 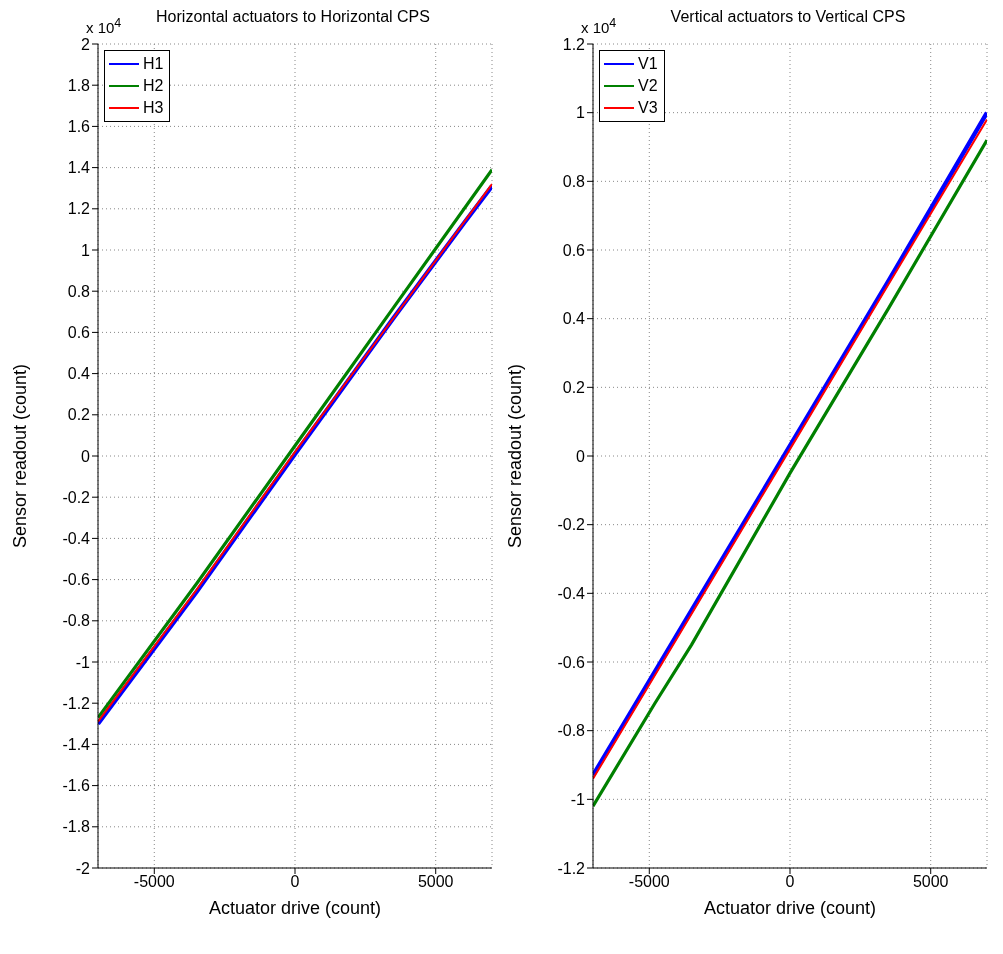 What do you see at coordinates (76, 786) in the screenshot?
I see `y-tick-label: -1.6` at bounding box center [76, 786].